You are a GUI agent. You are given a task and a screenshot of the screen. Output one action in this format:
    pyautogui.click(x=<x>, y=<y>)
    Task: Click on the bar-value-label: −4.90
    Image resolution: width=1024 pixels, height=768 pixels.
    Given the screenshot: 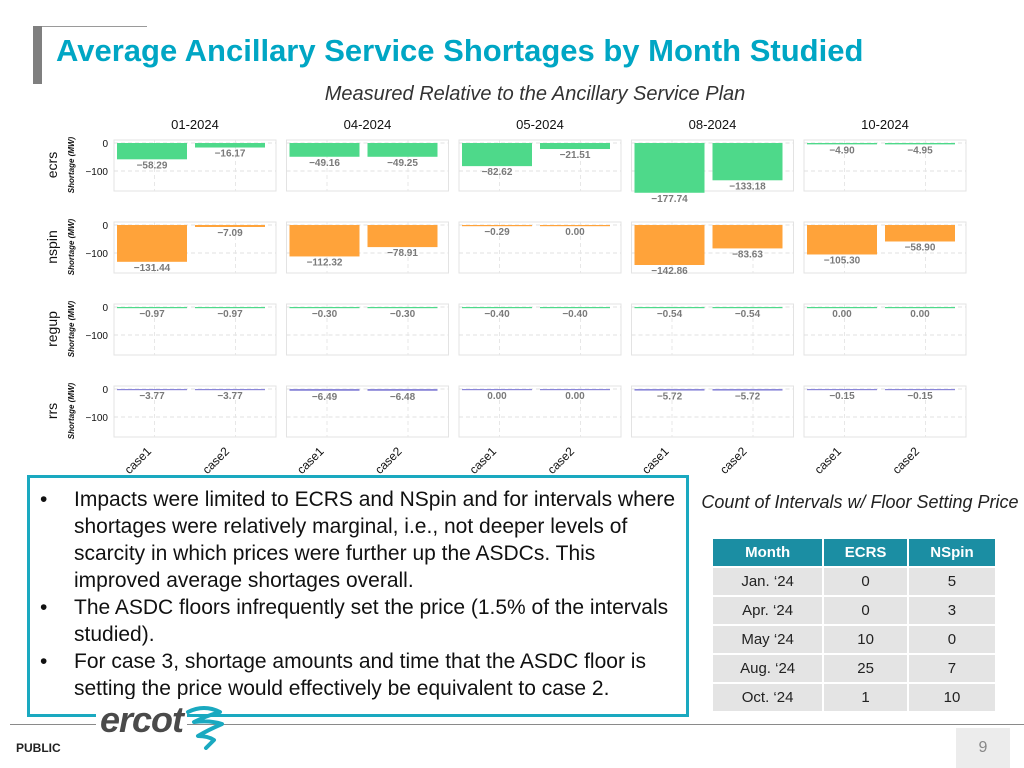 What is the action you would take?
    pyautogui.click(x=842, y=150)
    